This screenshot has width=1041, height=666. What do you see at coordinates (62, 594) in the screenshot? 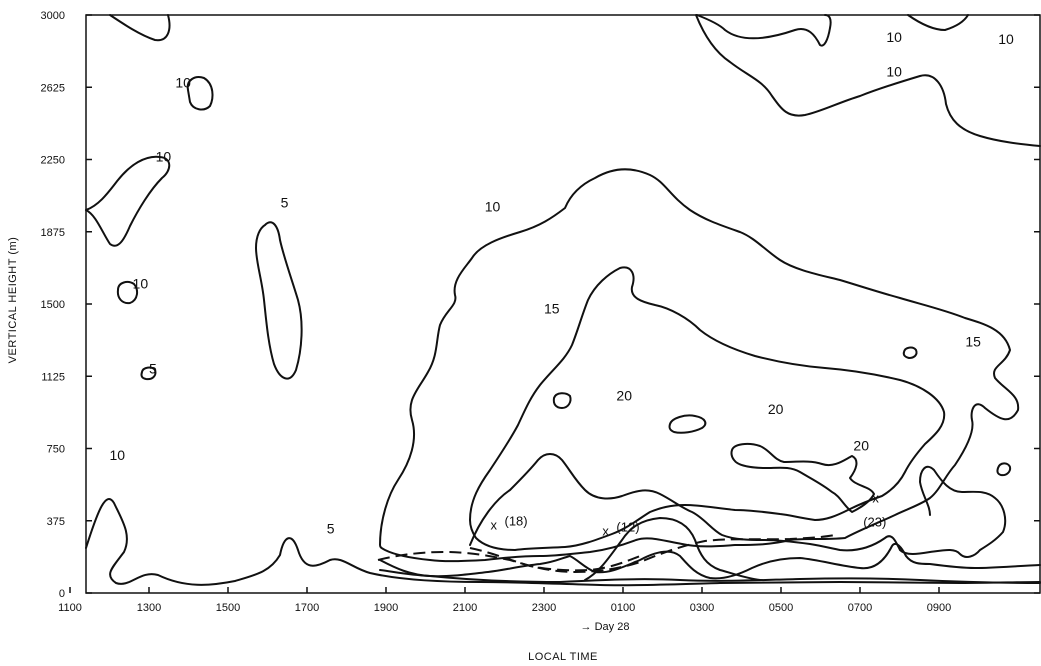
I see `y-tick-label: 0` at bounding box center [62, 594].